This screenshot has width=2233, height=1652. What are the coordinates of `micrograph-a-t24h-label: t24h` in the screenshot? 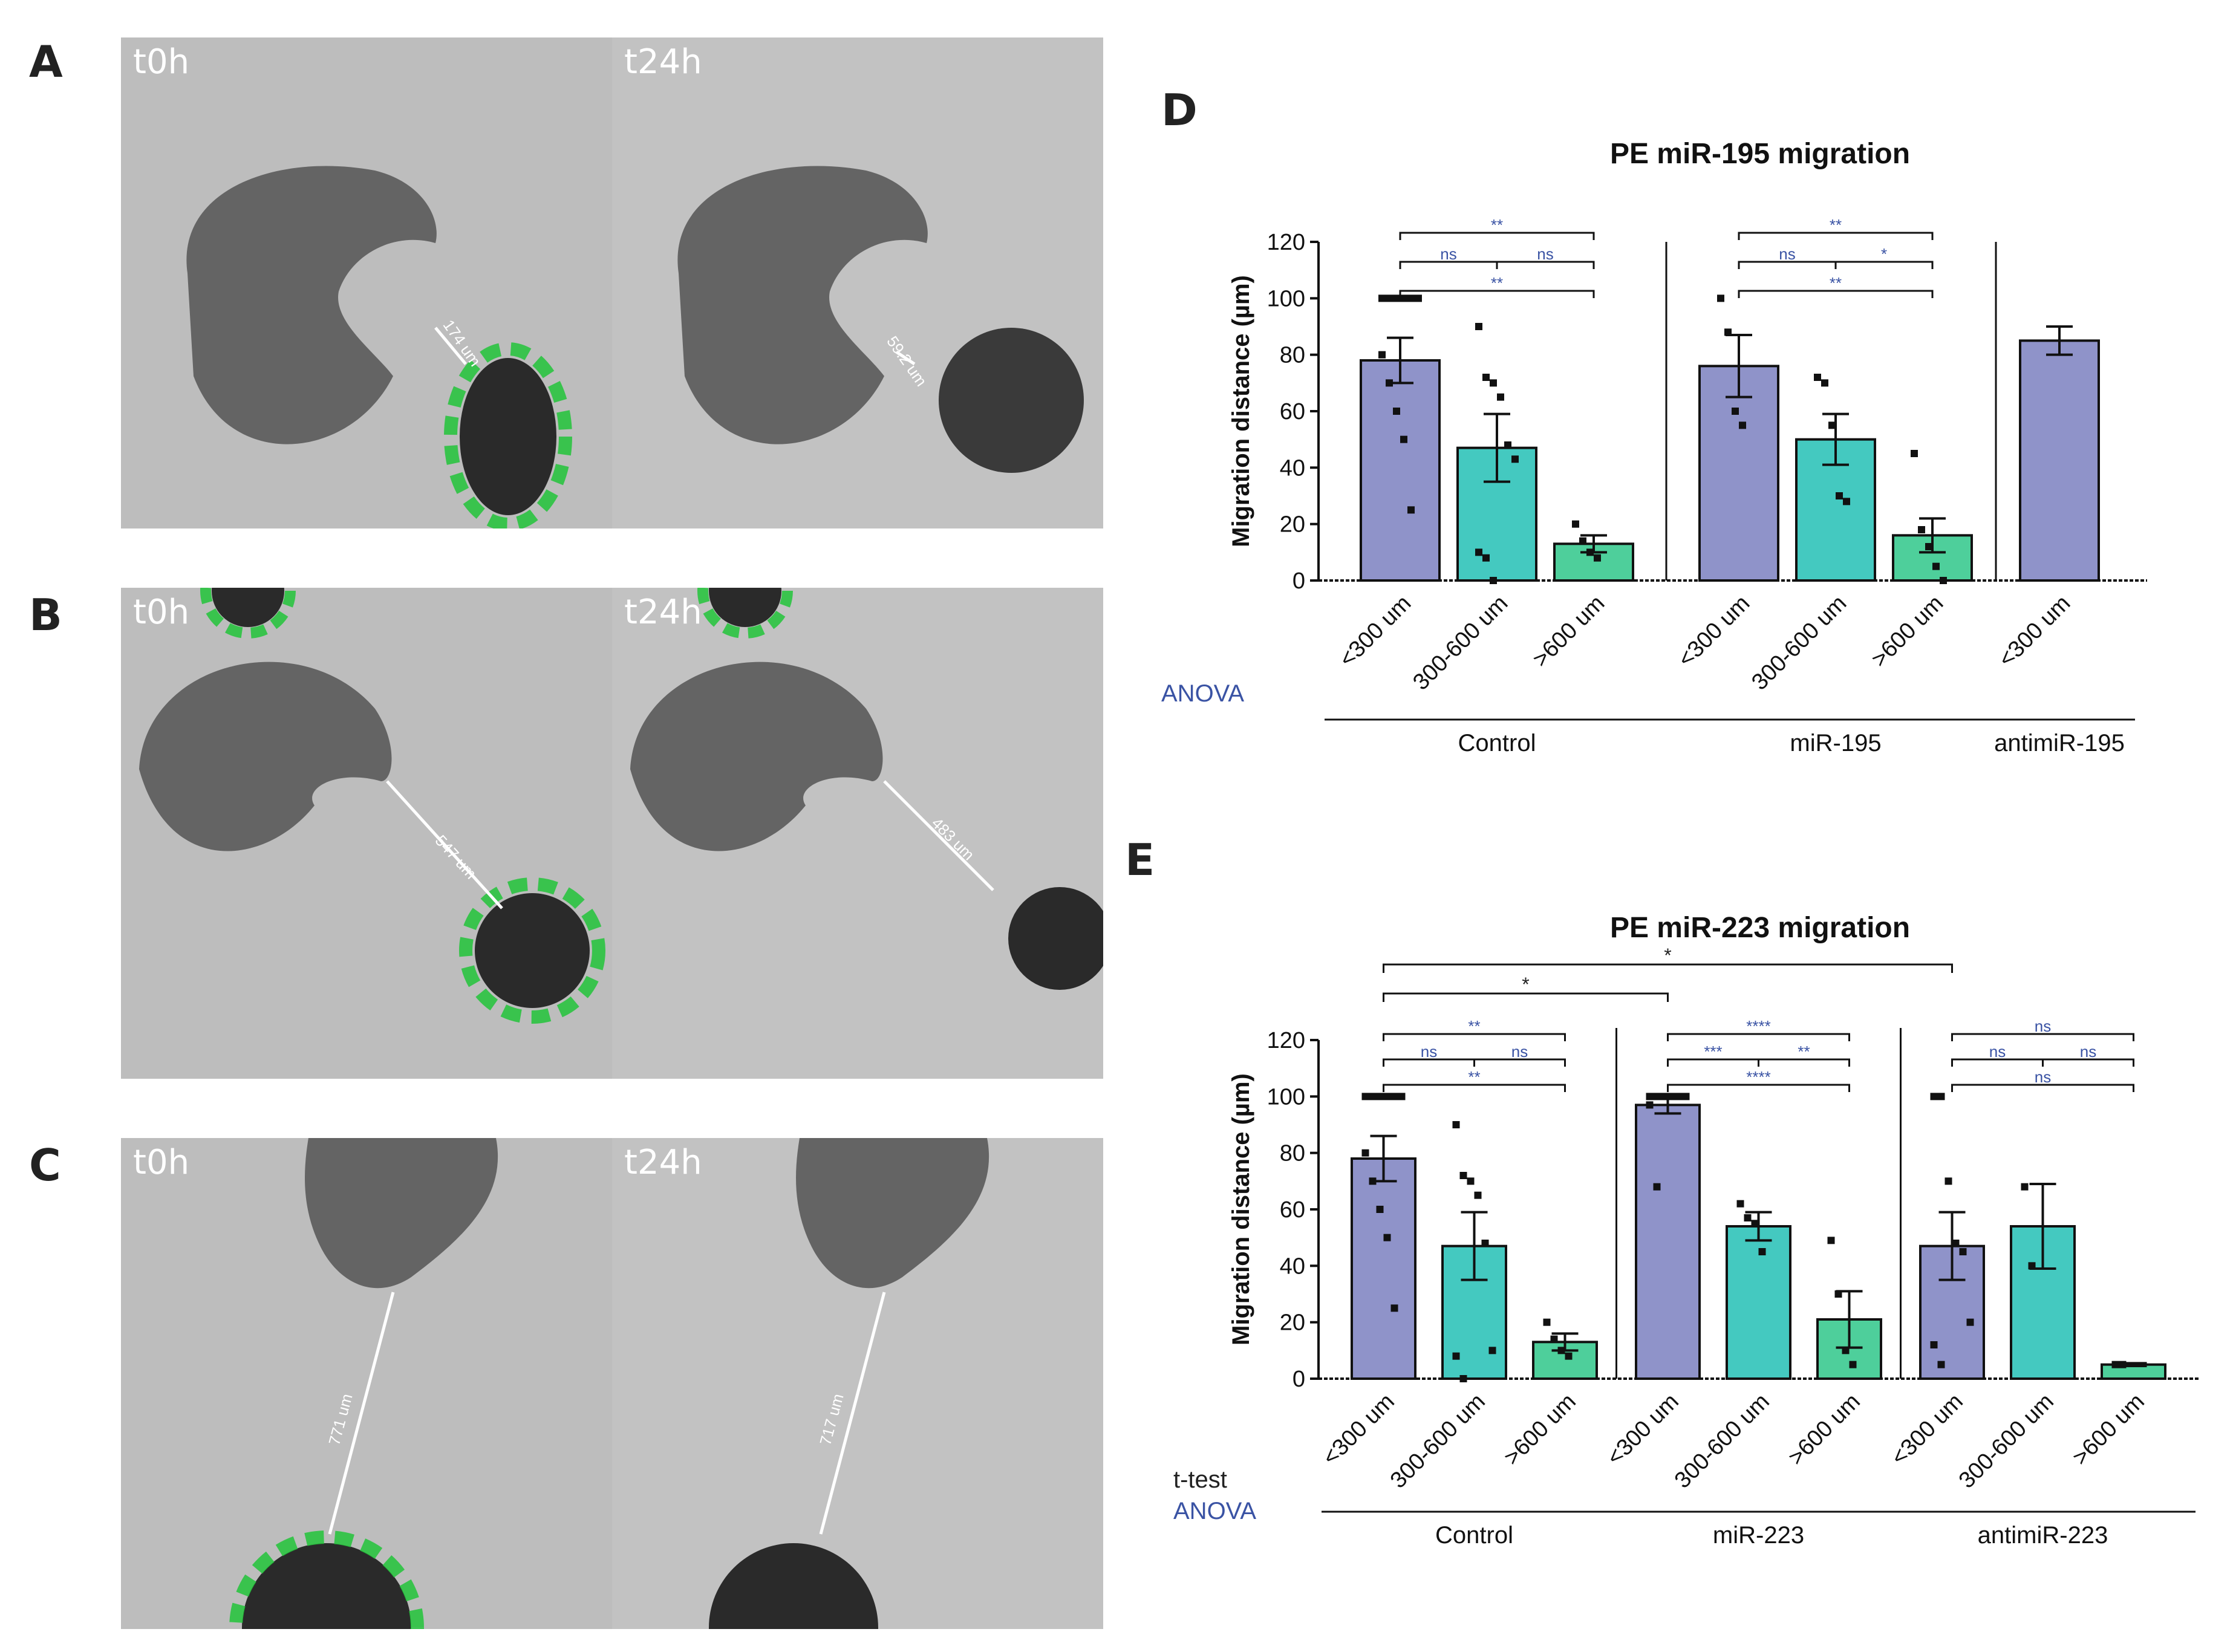 It's located at (663, 62).